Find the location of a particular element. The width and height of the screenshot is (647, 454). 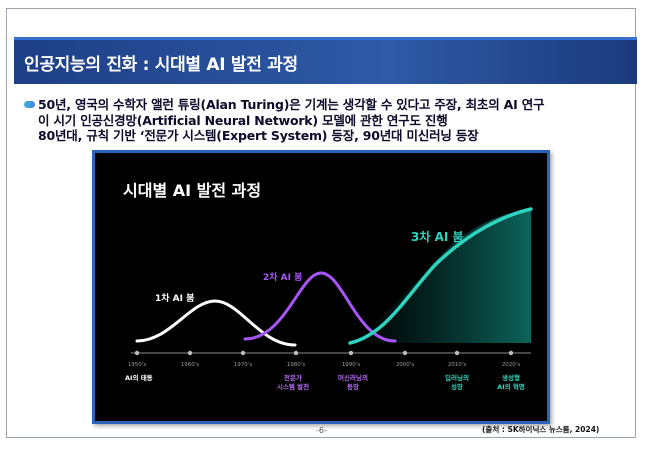

boom-label: 3차 AI 붐 is located at coordinates (437, 236).